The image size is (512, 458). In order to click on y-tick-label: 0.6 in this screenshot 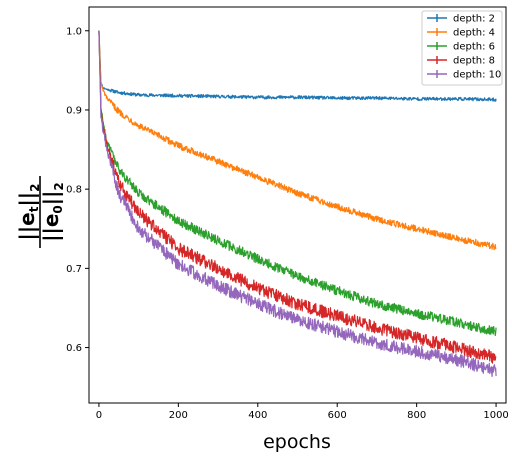, I will do `click(74, 348)`.